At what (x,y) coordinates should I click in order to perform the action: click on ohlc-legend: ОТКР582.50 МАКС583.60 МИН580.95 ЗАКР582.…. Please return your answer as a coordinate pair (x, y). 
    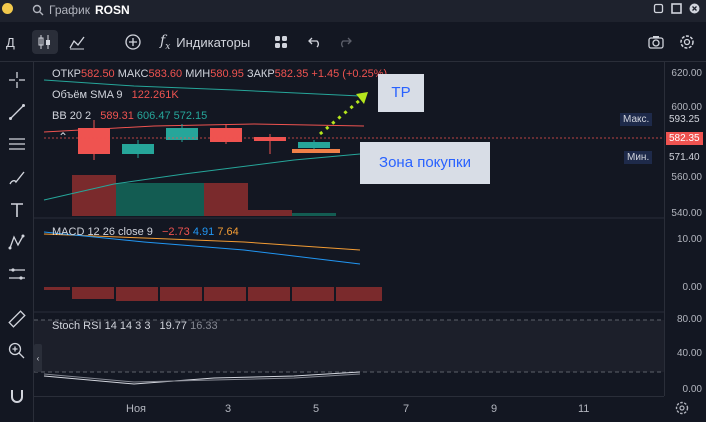
    Looking at the image, I should click on (219, 74).